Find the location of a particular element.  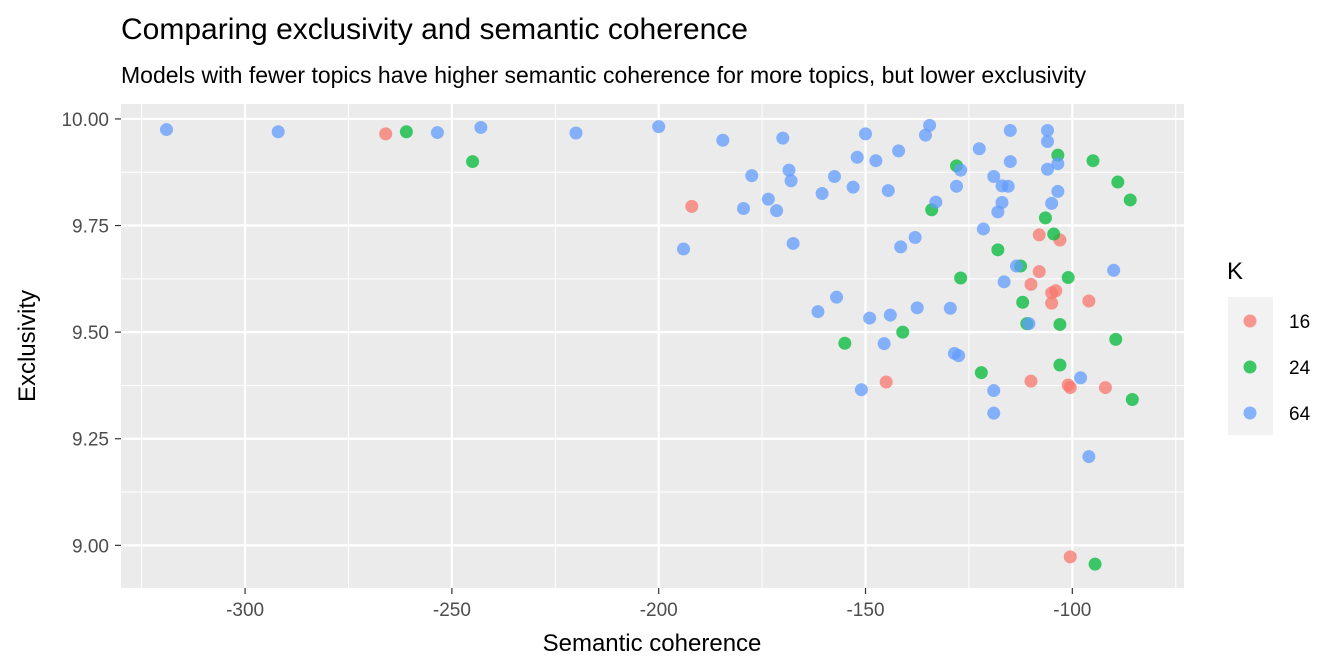

y-tick-label: 10.00 is located at coordinates (85, 120).